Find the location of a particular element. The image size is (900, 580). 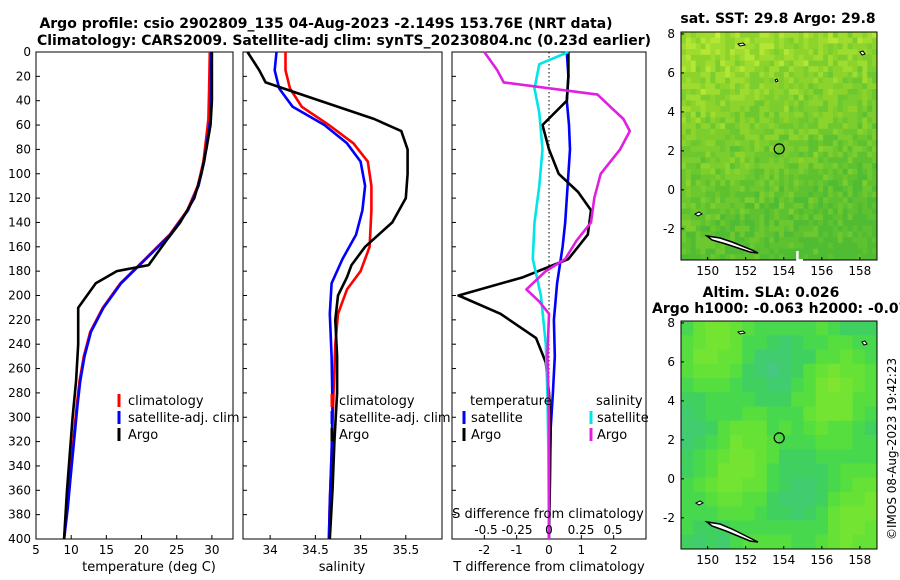

sst-marker-label: L is located at coordinates (799, 257).